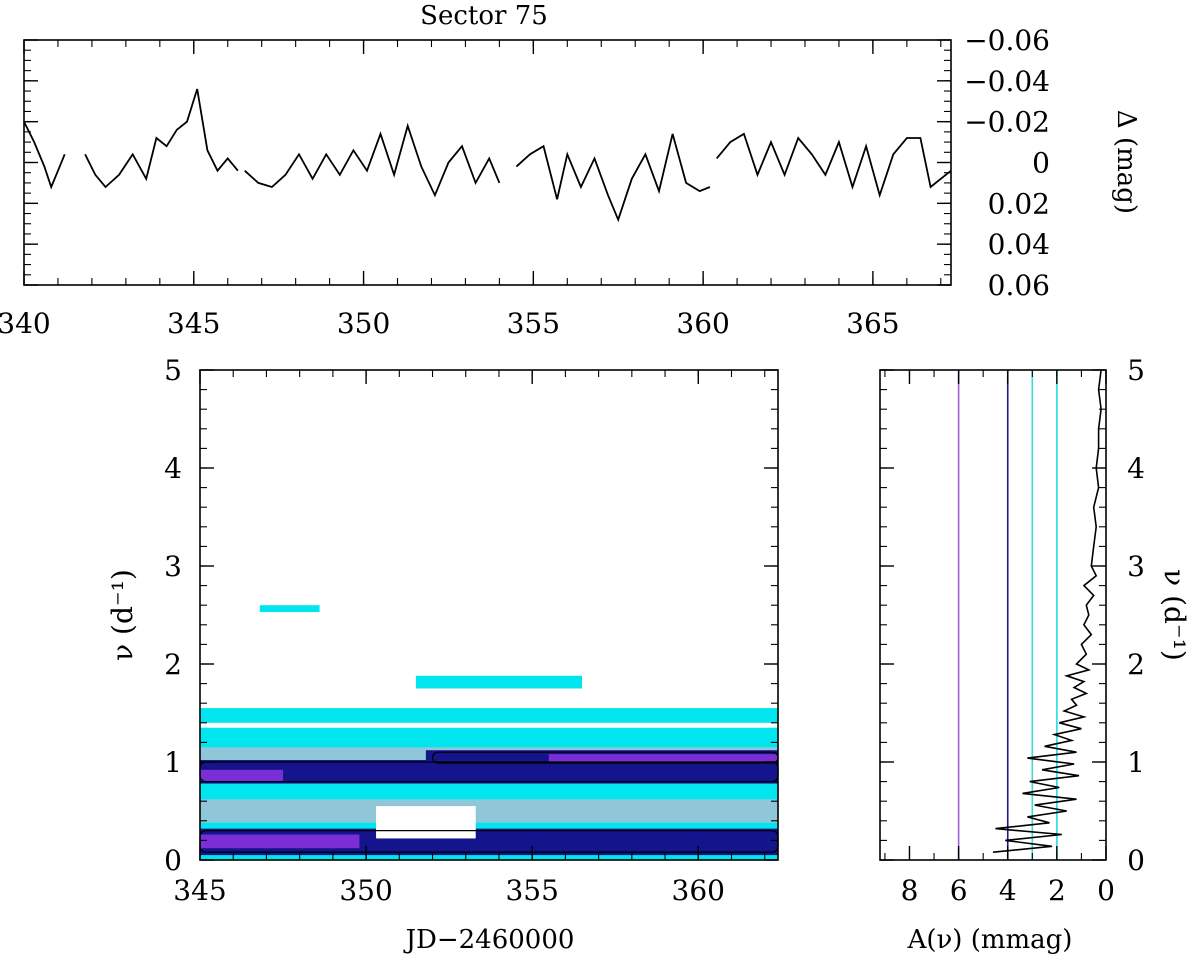  What do you see at coordinates (489, 732) in the screenshot?
I see `dynamic-spectrum-plot-area` at bounding box center [489, 732].